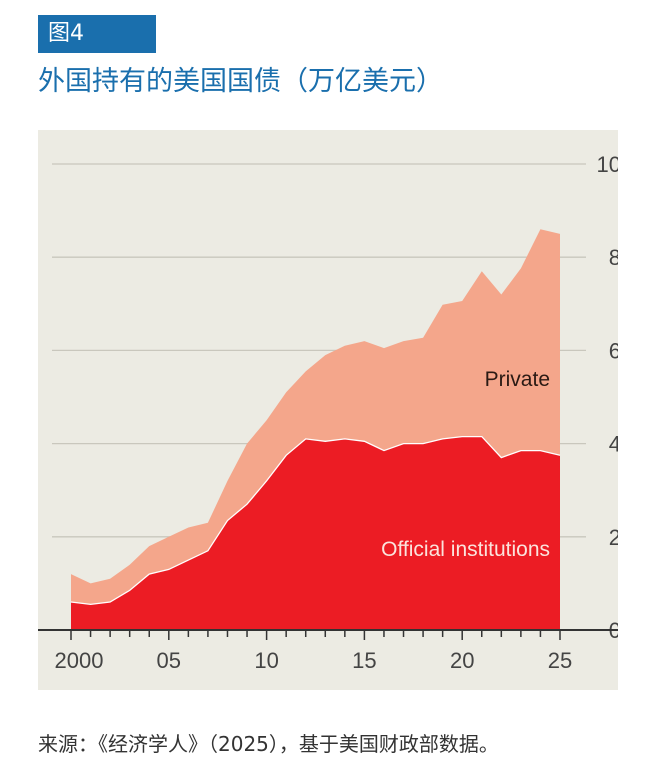  I want to click on y-tick-label: 2, so click(613, 537).